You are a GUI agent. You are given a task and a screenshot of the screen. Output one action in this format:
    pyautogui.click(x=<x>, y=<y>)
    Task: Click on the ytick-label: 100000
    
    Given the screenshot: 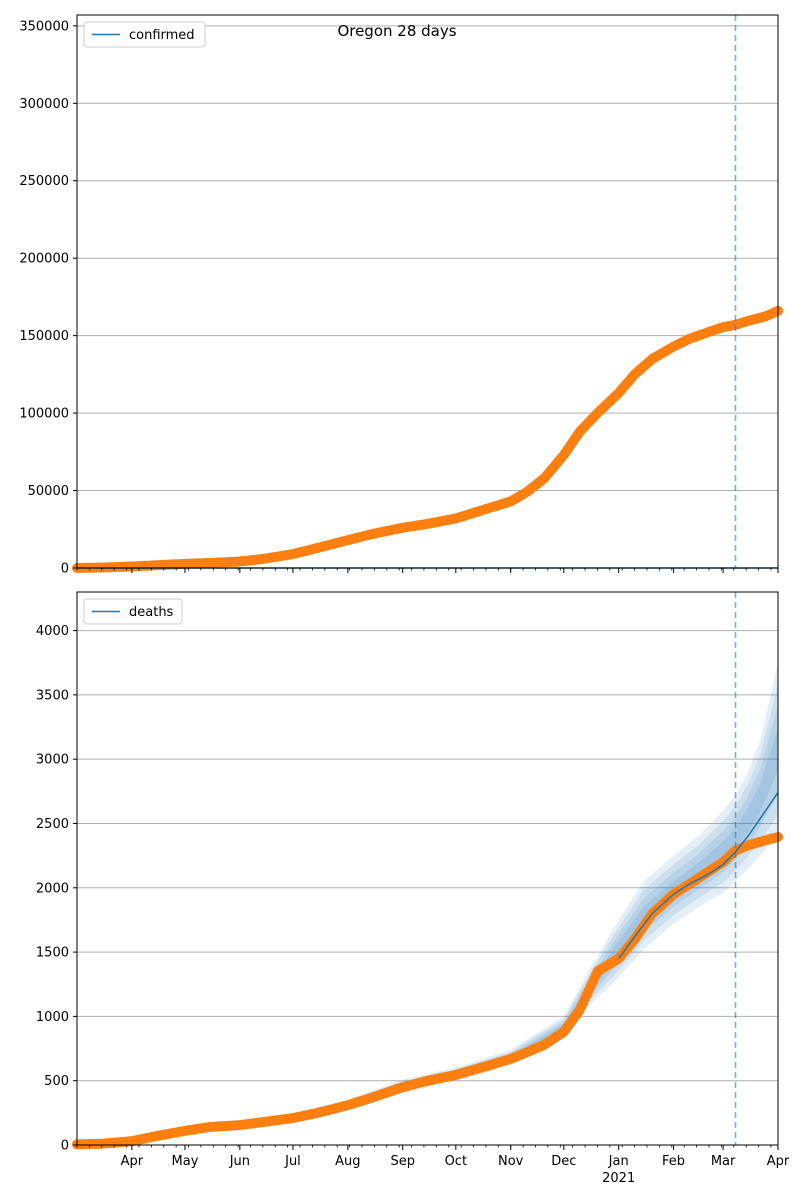 What is the action you would take?
    pyautogui.click(x=44, y=414)
    